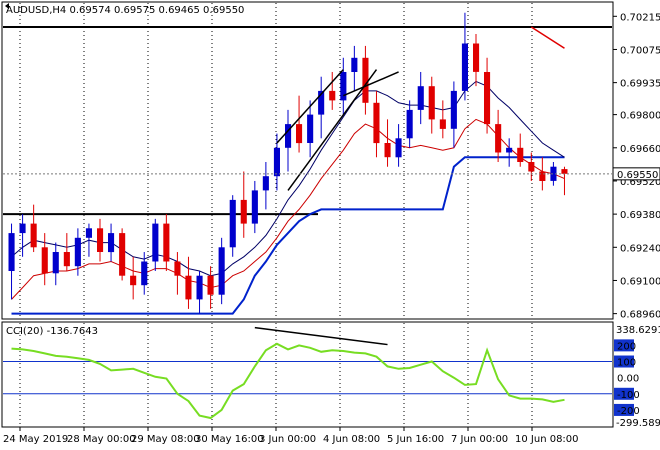 Image resolution: width=660 pixels, height=450 pixels. Describe the element at coordinates (640, 248) in the screenshot. I see `price-tick-label: 0.69240` at that location.